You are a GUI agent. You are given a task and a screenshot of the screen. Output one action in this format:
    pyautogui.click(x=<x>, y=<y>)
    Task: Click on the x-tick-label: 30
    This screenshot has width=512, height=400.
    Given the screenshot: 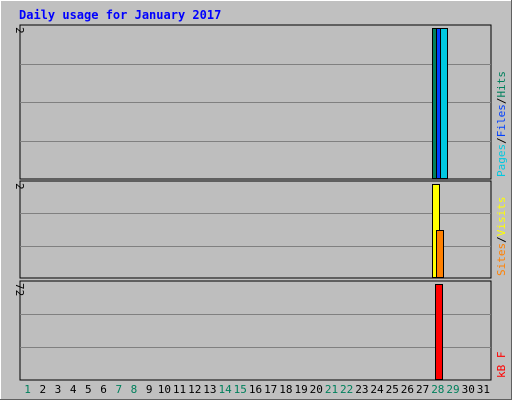 What is the action you would take?
    pyautogui.click(x=468, y=389)
    